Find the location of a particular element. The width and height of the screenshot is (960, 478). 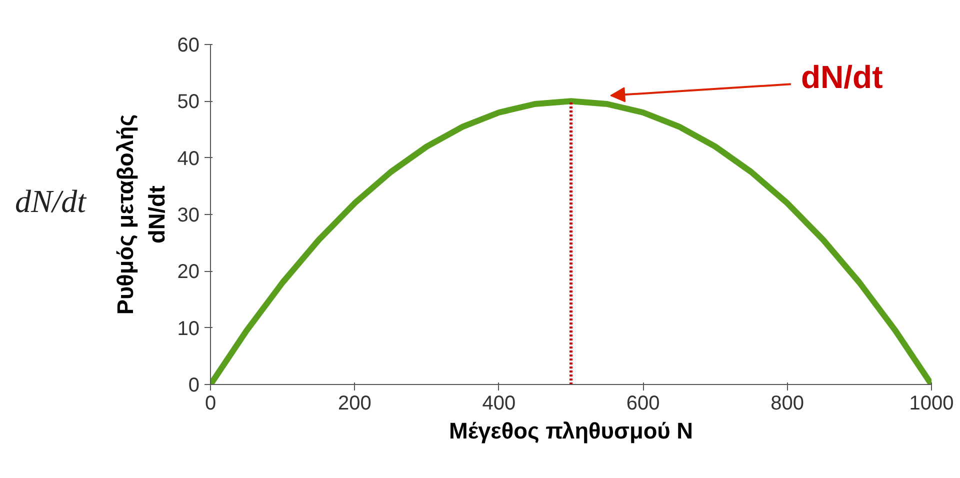

y-tick-label: 60 is located at coordinates (188, 45).